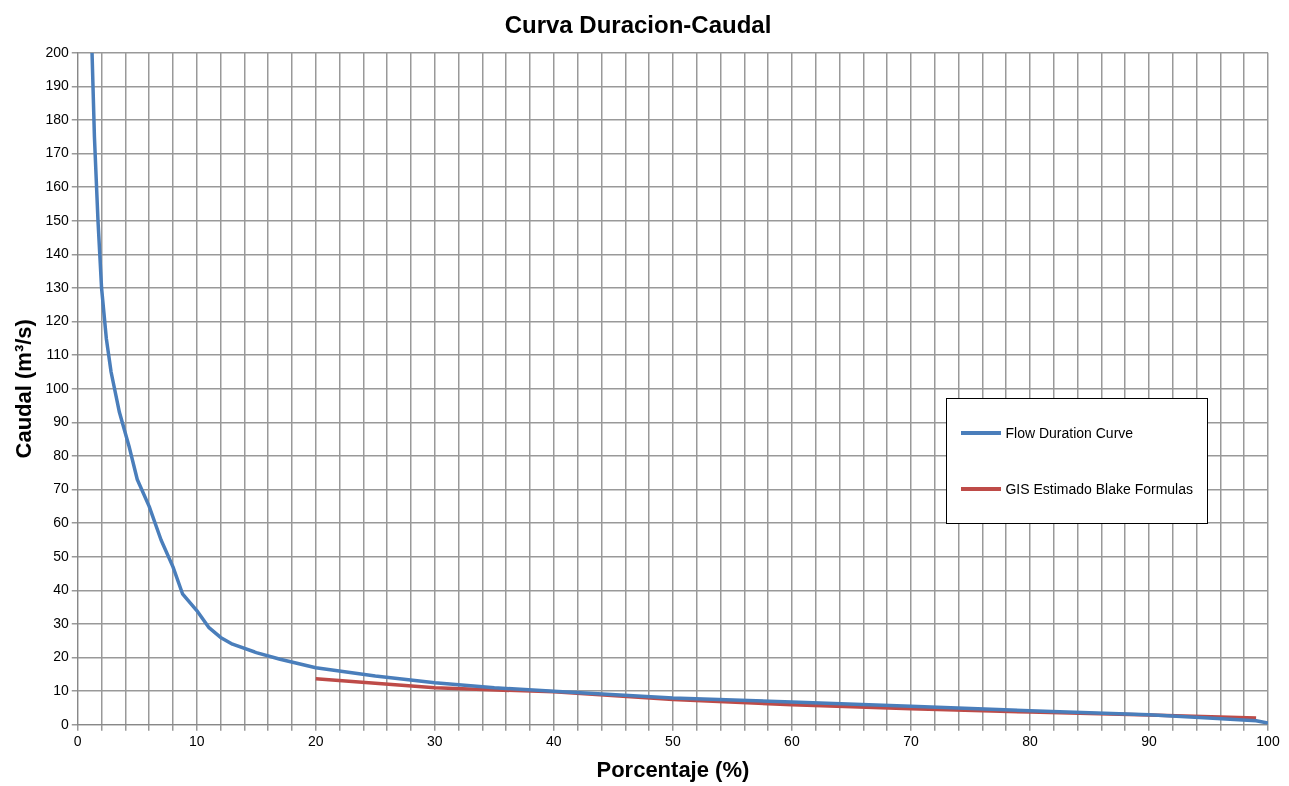 This screenshot has width=1289, height=786. Describe the element at coordinates (911, 741) in the screenshot. I see `x-tick-label: 70` at that location.